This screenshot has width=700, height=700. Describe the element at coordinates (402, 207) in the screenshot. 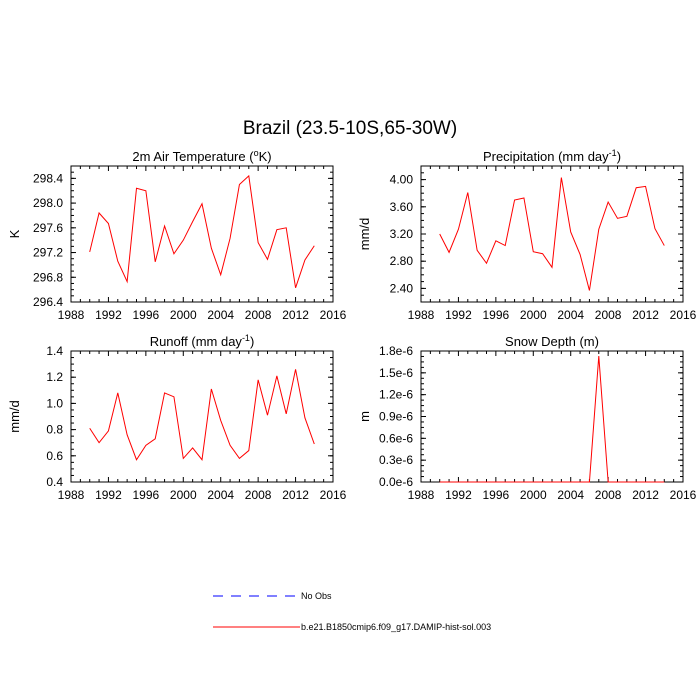

I see `y-tick-label: 3.60` at that location.